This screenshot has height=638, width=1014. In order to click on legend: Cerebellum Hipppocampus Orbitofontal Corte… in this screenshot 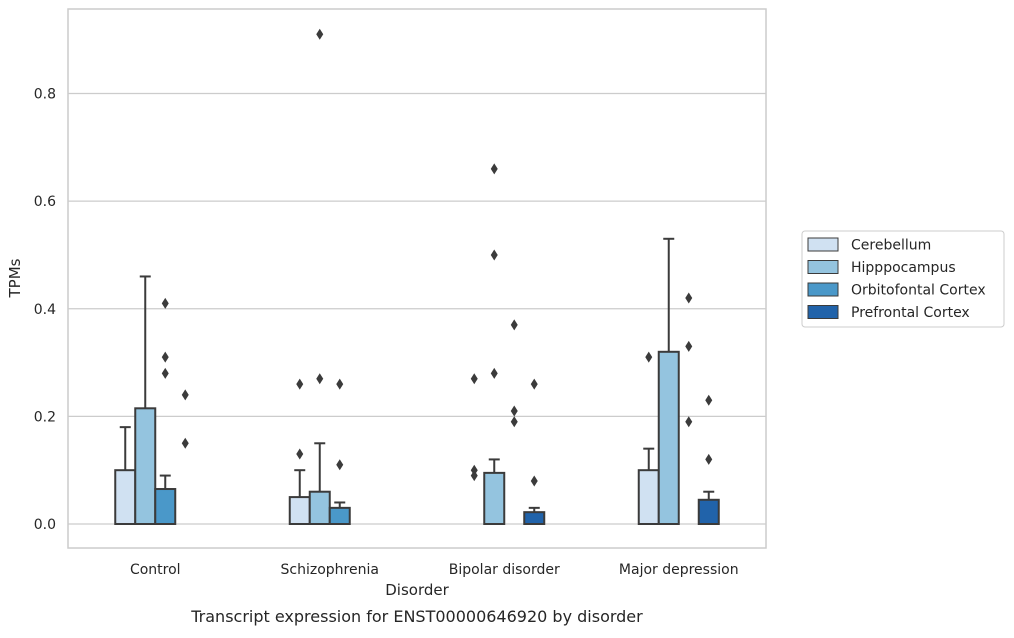, I will do `click(903, 279)`.